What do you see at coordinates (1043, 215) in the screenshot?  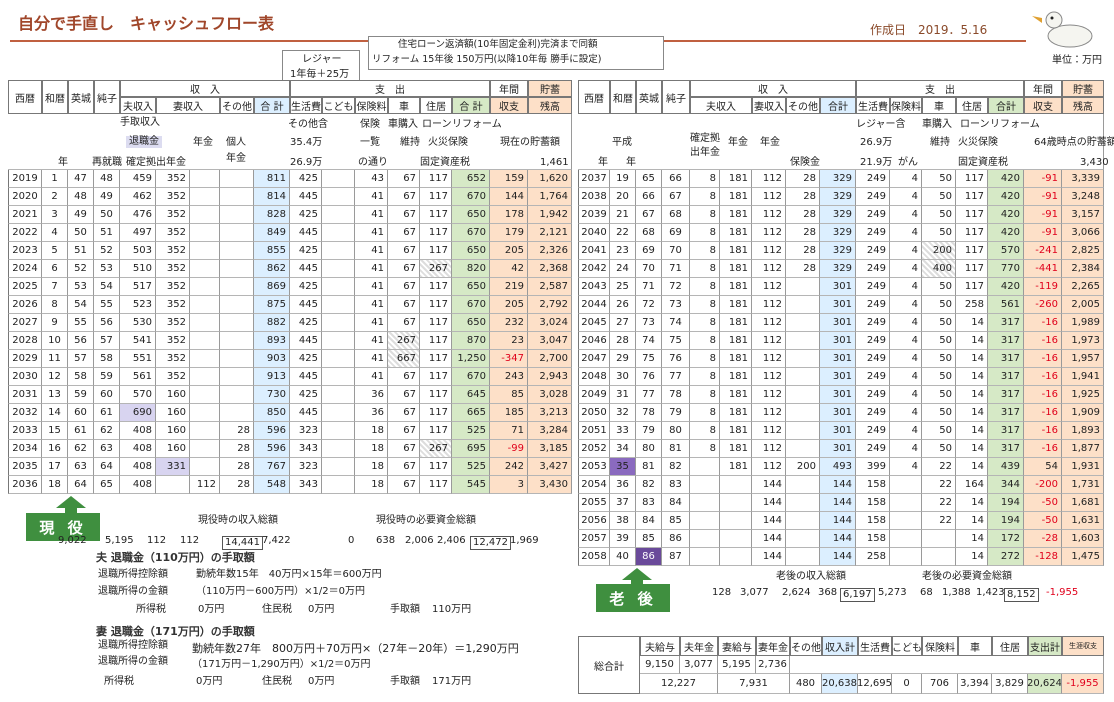 I see `cell: -91` at bounding box center [1043, 215].